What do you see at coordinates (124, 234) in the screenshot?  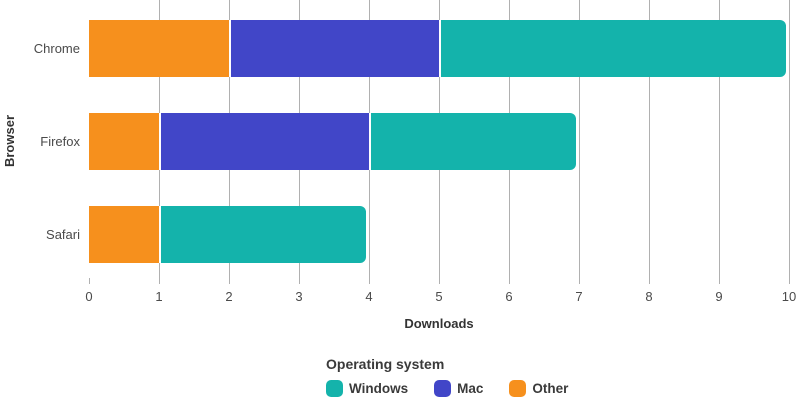 I see `bar-segment-safari-other` at bounding box center [124, 234].